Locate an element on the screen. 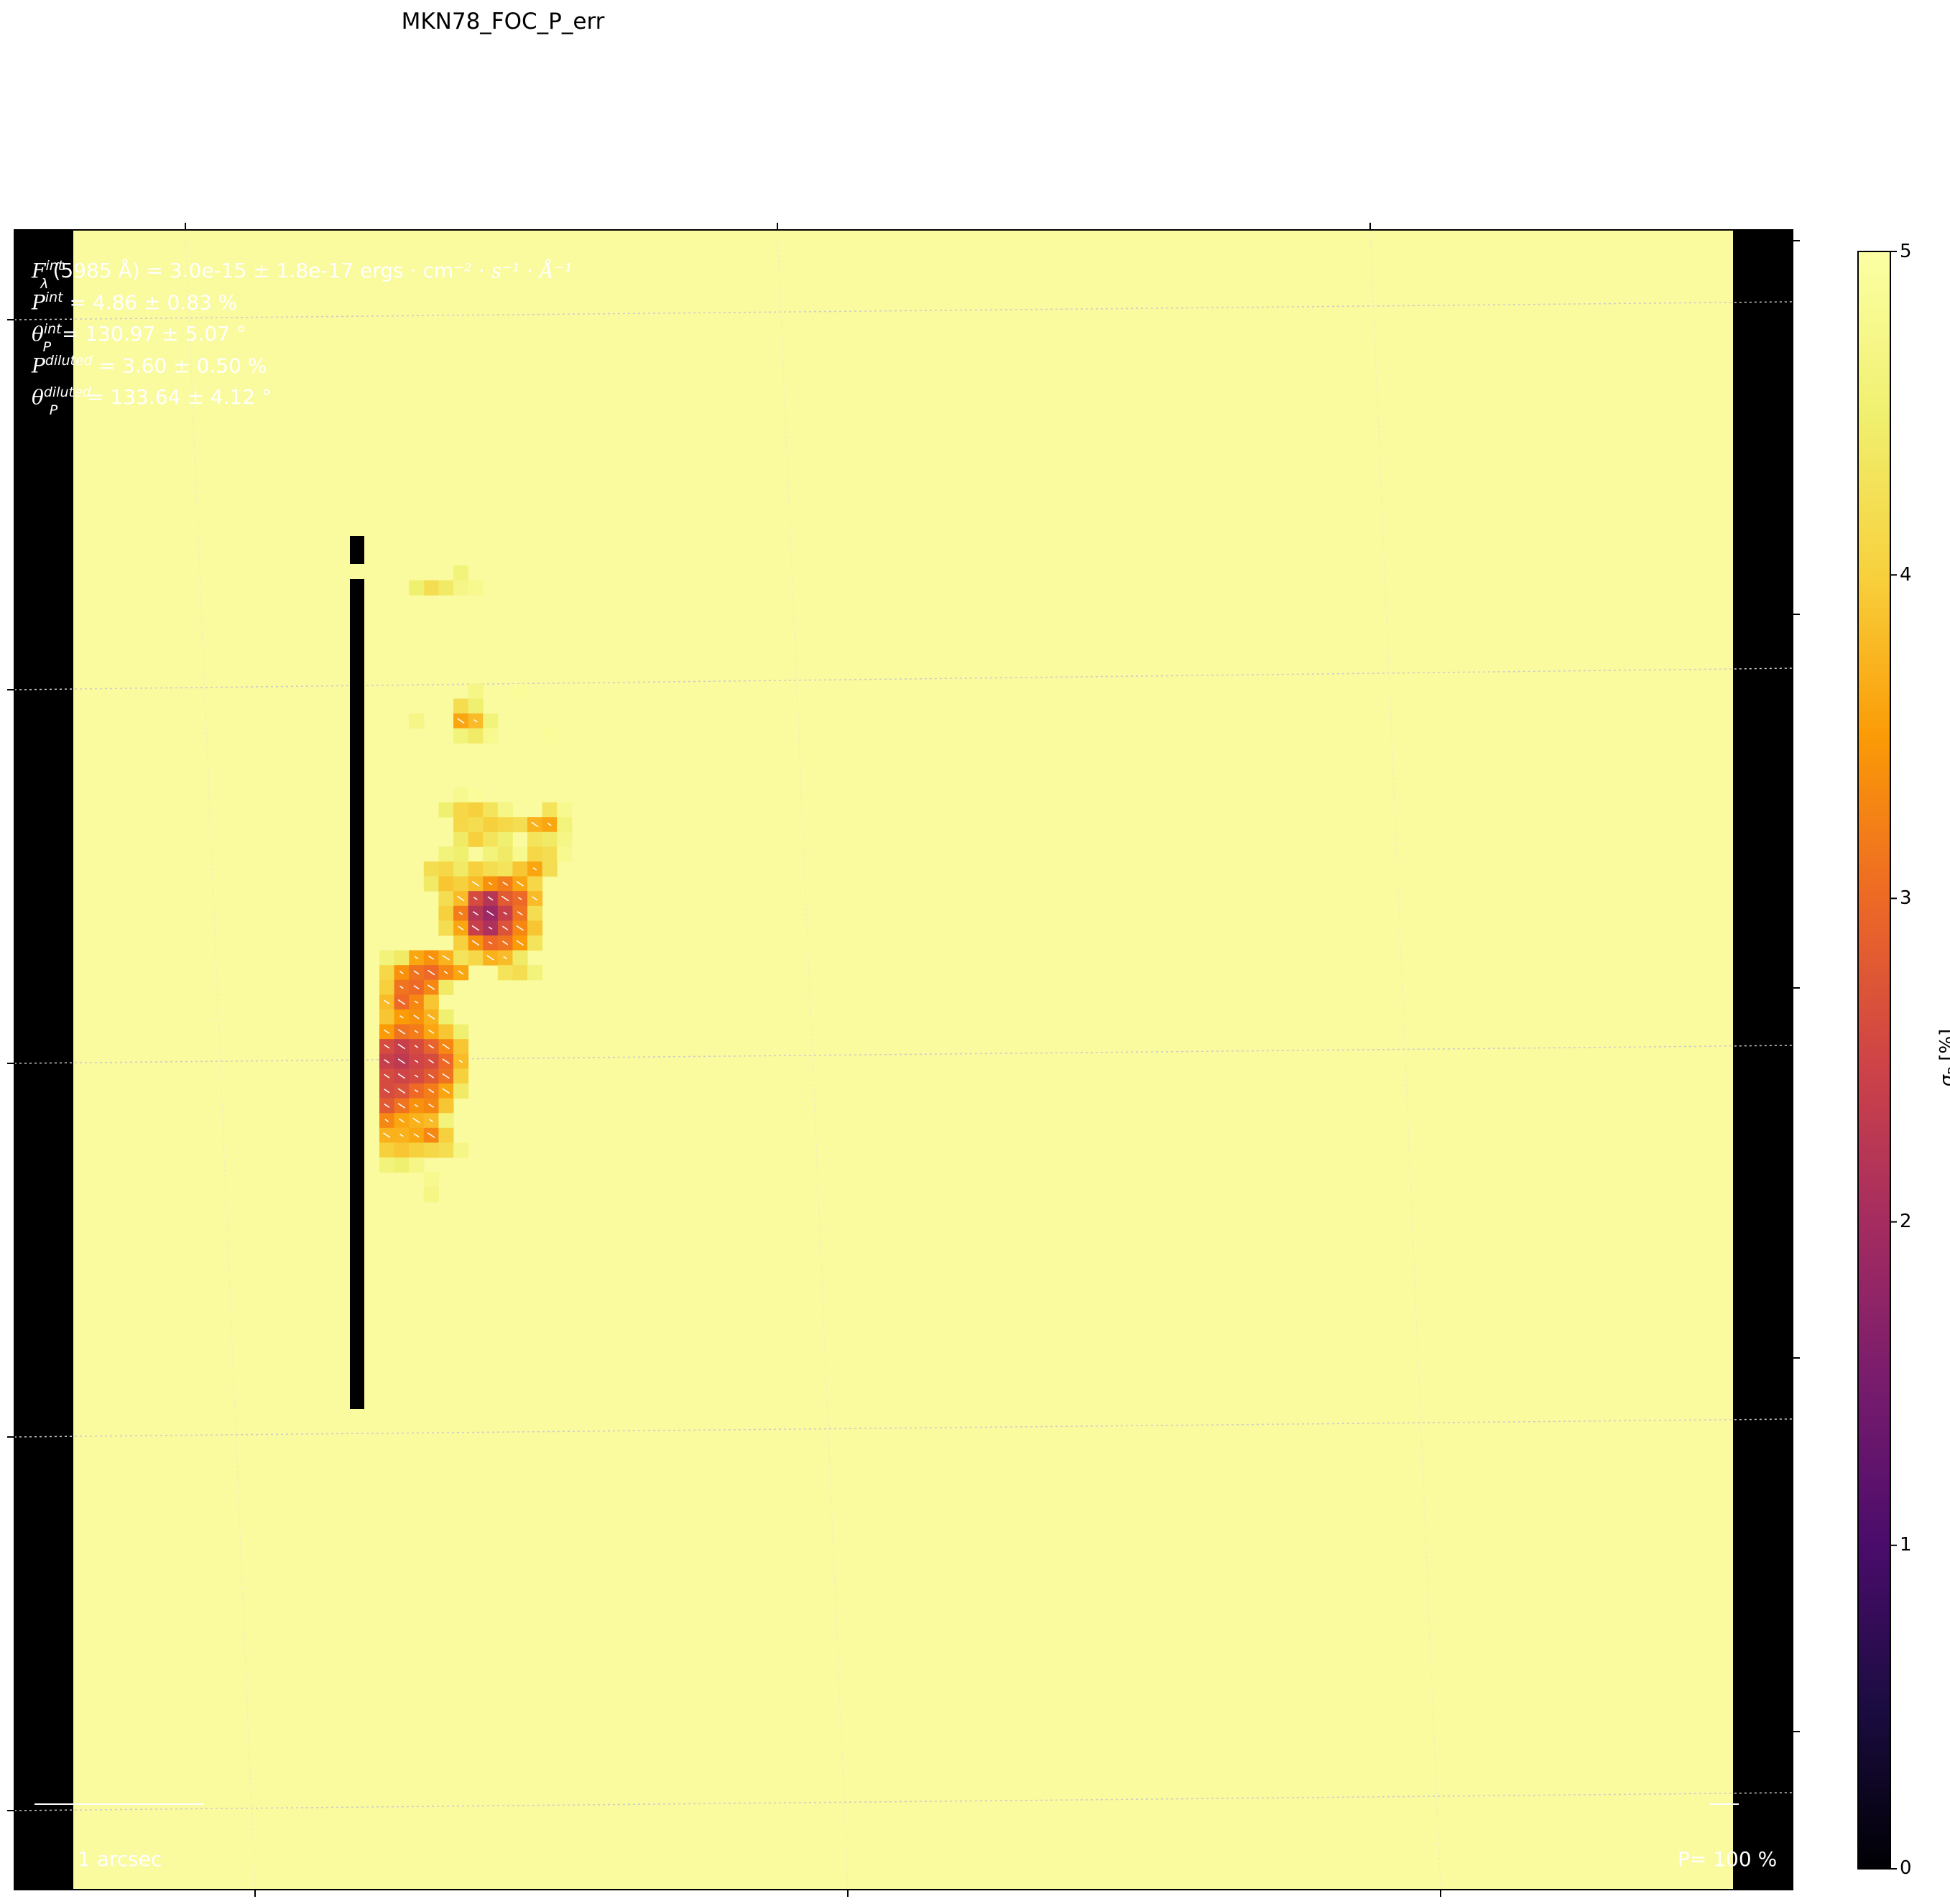 The image size is (1950, 1904). colorbar-tick-0: 0 is located at coordinates (1906, 1868).